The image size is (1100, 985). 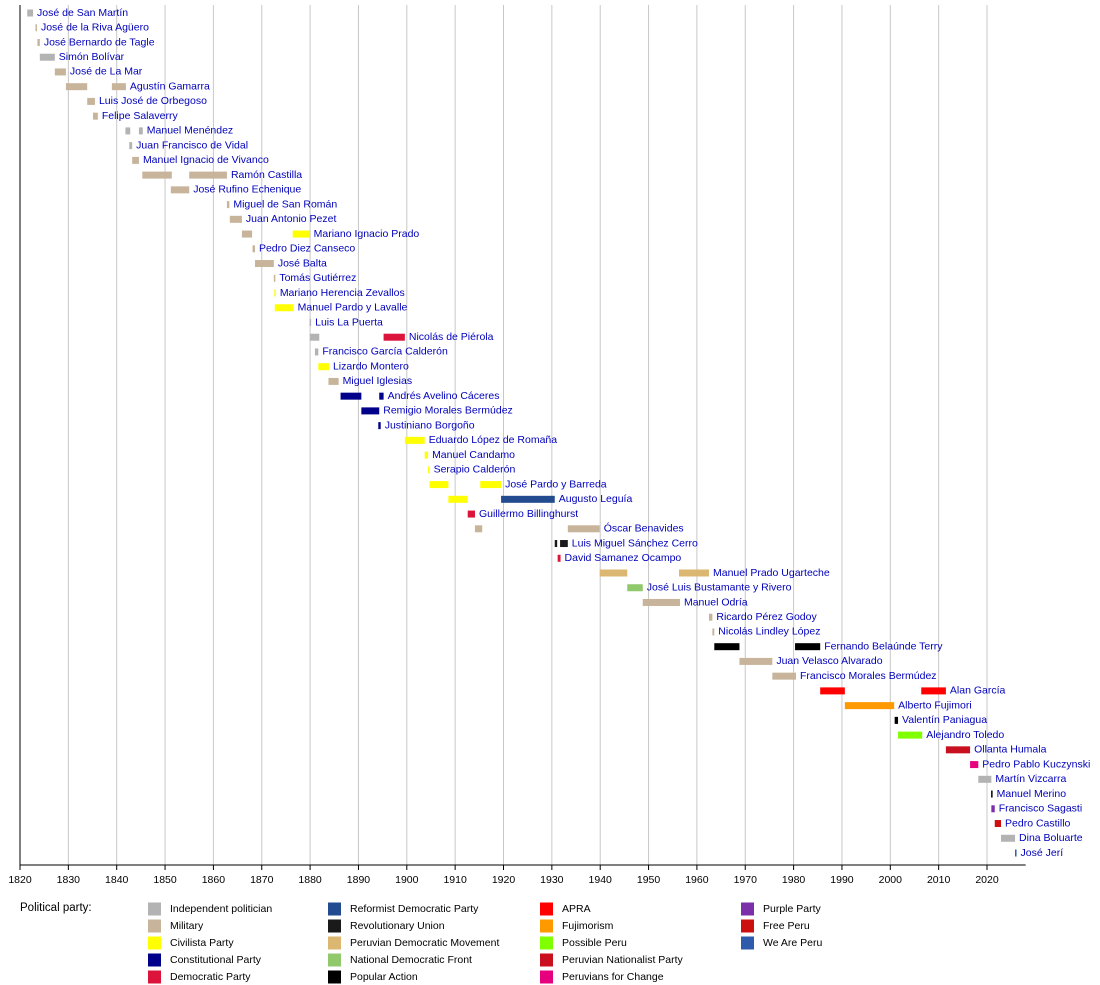 I want to click on legend-label: Reformist Democratic Party, so click(x=414, y=909).